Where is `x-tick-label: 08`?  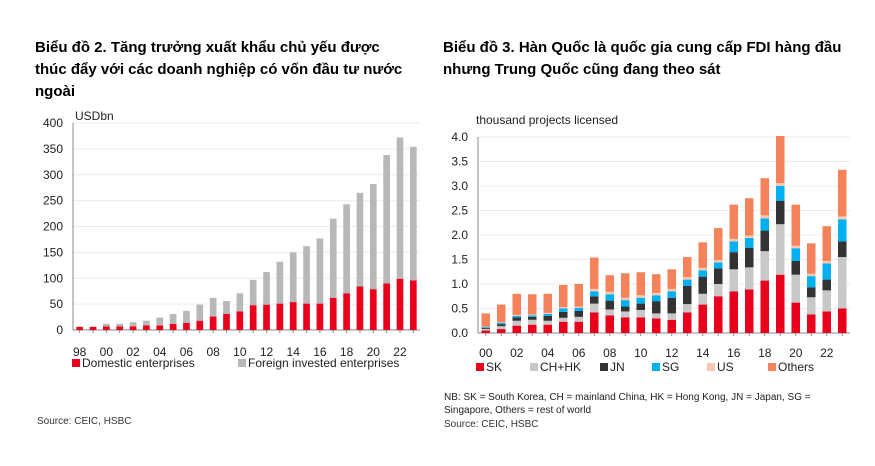
x-tick-label: 08 is located at coordinates (610, 353).